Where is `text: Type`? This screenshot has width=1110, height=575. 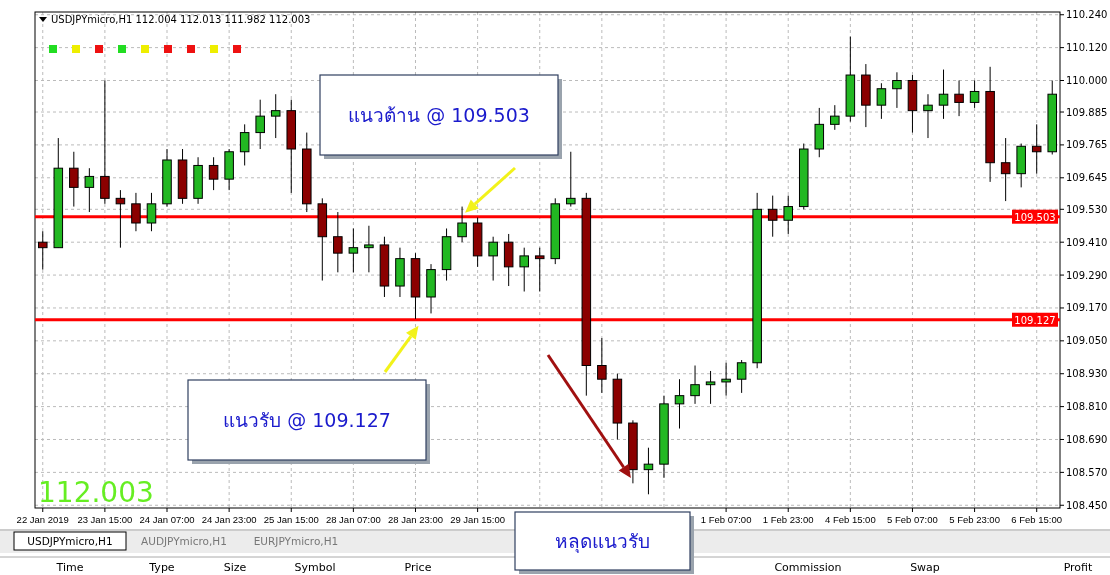
text: Type is located at coordinates (161, 567).